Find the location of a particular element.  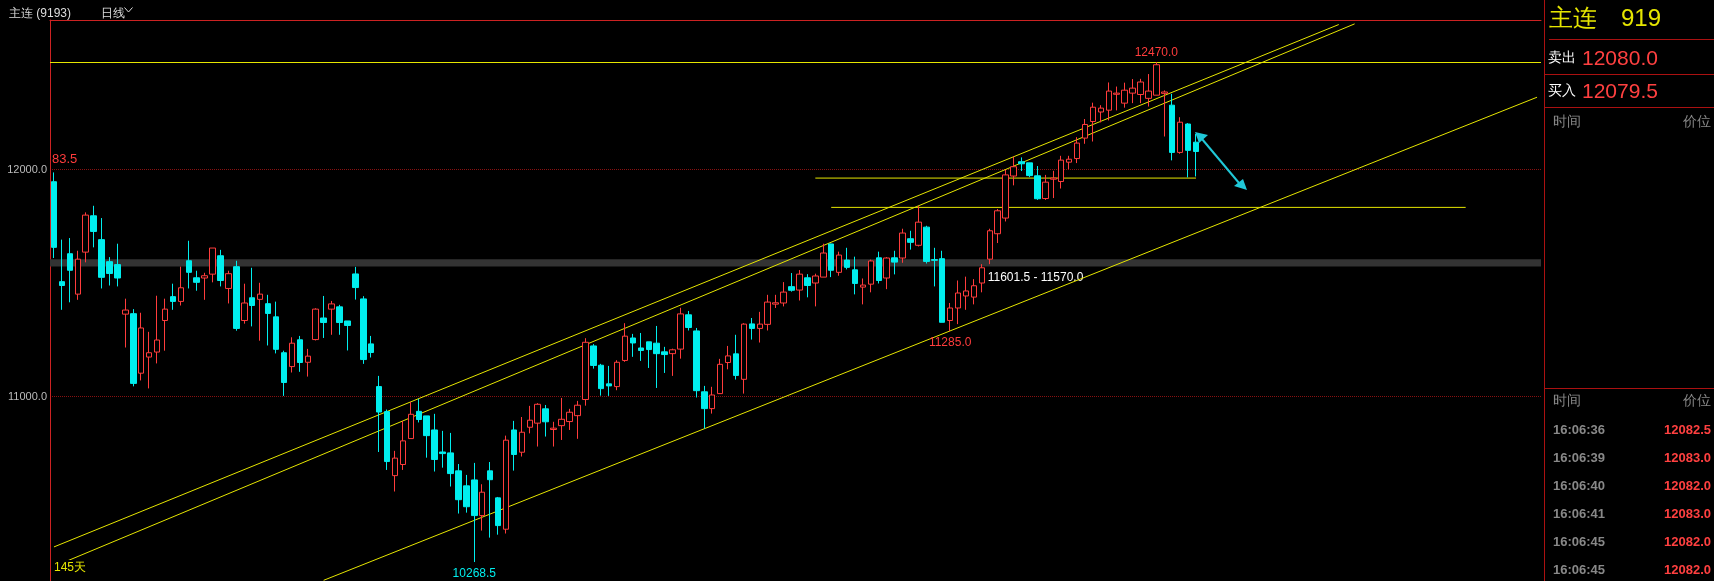

annotation: 83.5 is located at coordinates (65, 158).